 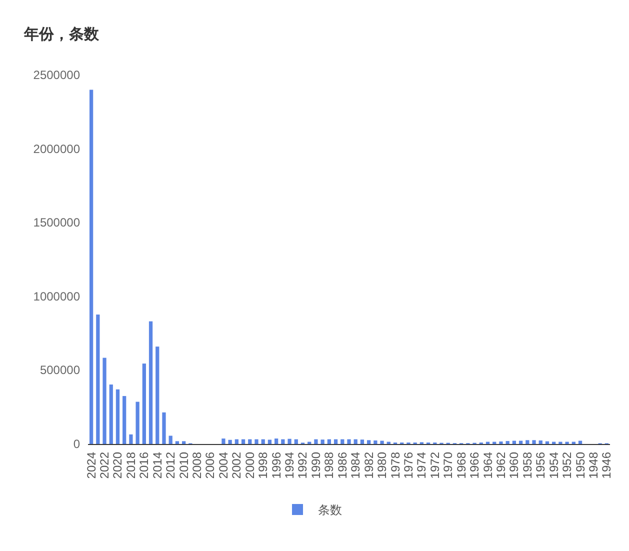 I want to click on x-tick-label: 1986, so click(x=342, y=465).